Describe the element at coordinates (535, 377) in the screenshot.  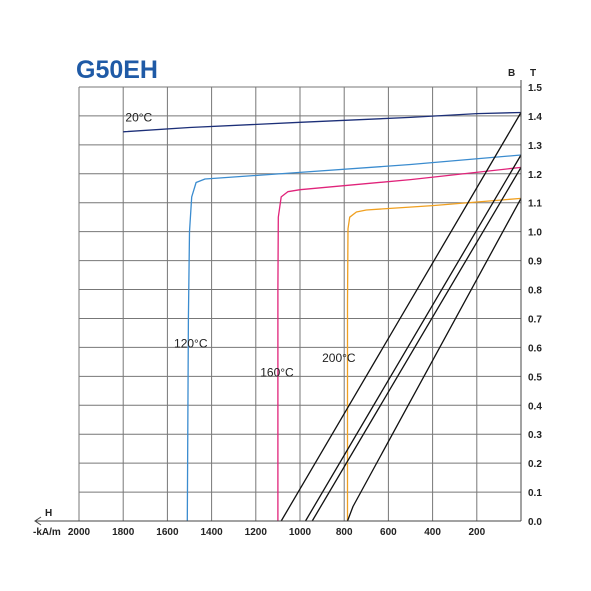
I see `y-tick-label: 0.5` at that location.